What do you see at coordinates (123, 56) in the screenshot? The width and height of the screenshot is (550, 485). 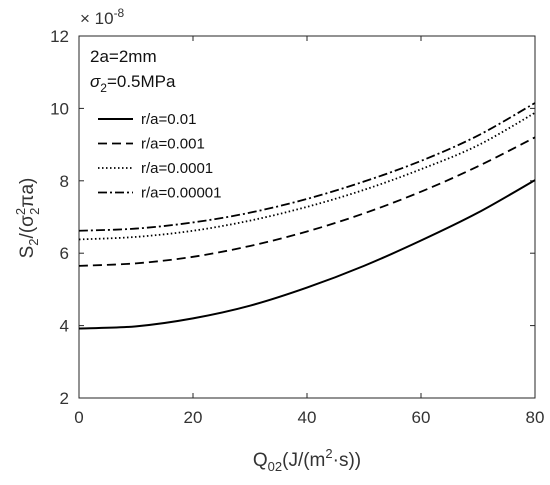 I see `annotation-size: 2a=2mm` at bounding box center [123, 56].